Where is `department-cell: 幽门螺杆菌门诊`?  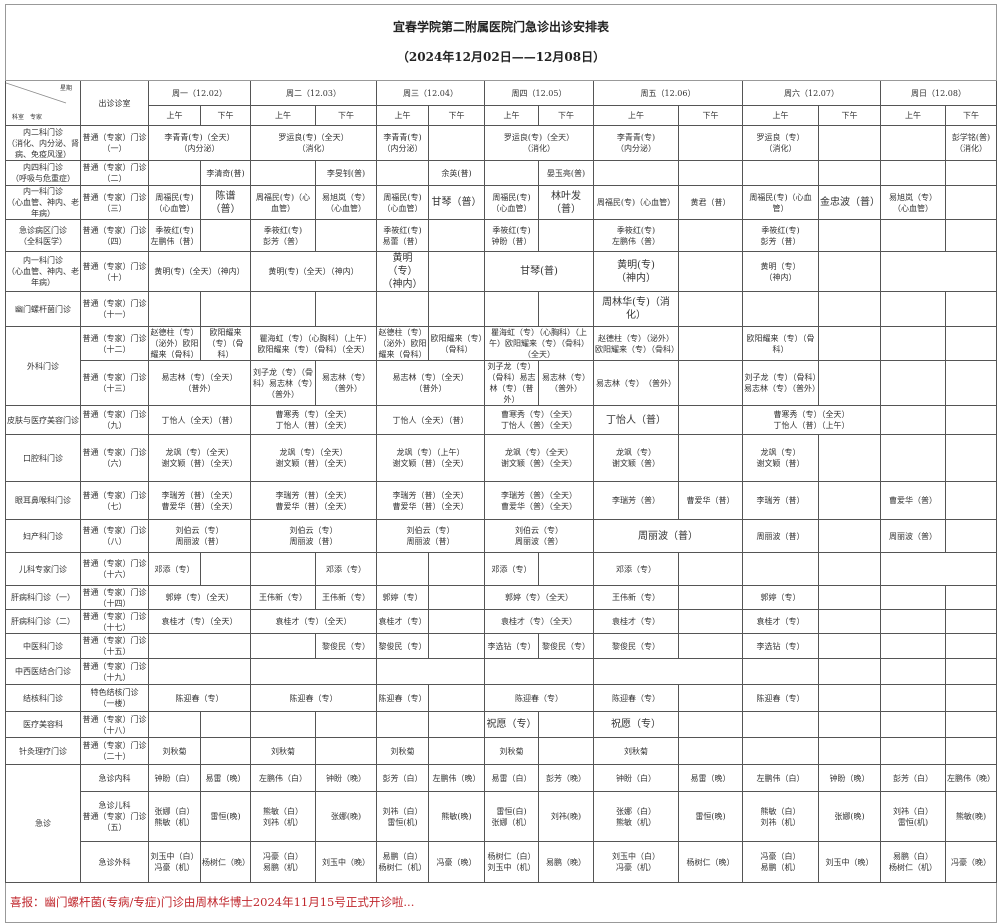
department-cell: 幽门螺杆菌门诊 is located at coordinates (43, 309).